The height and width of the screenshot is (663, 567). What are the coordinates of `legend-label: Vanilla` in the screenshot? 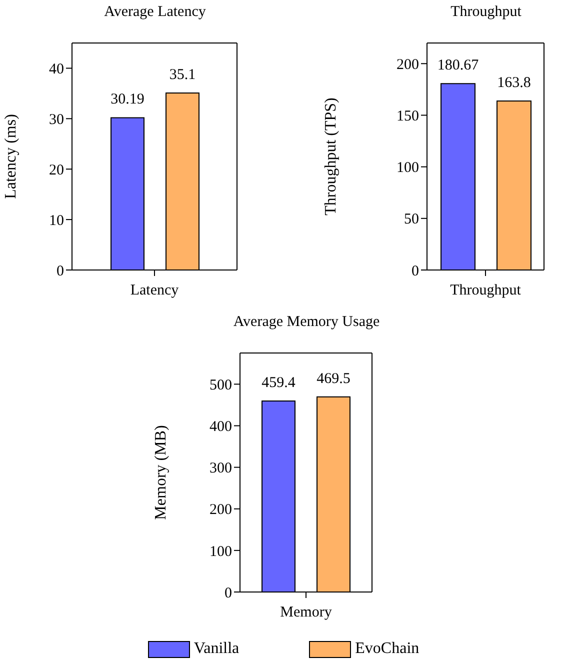 It's located at (217, 649).